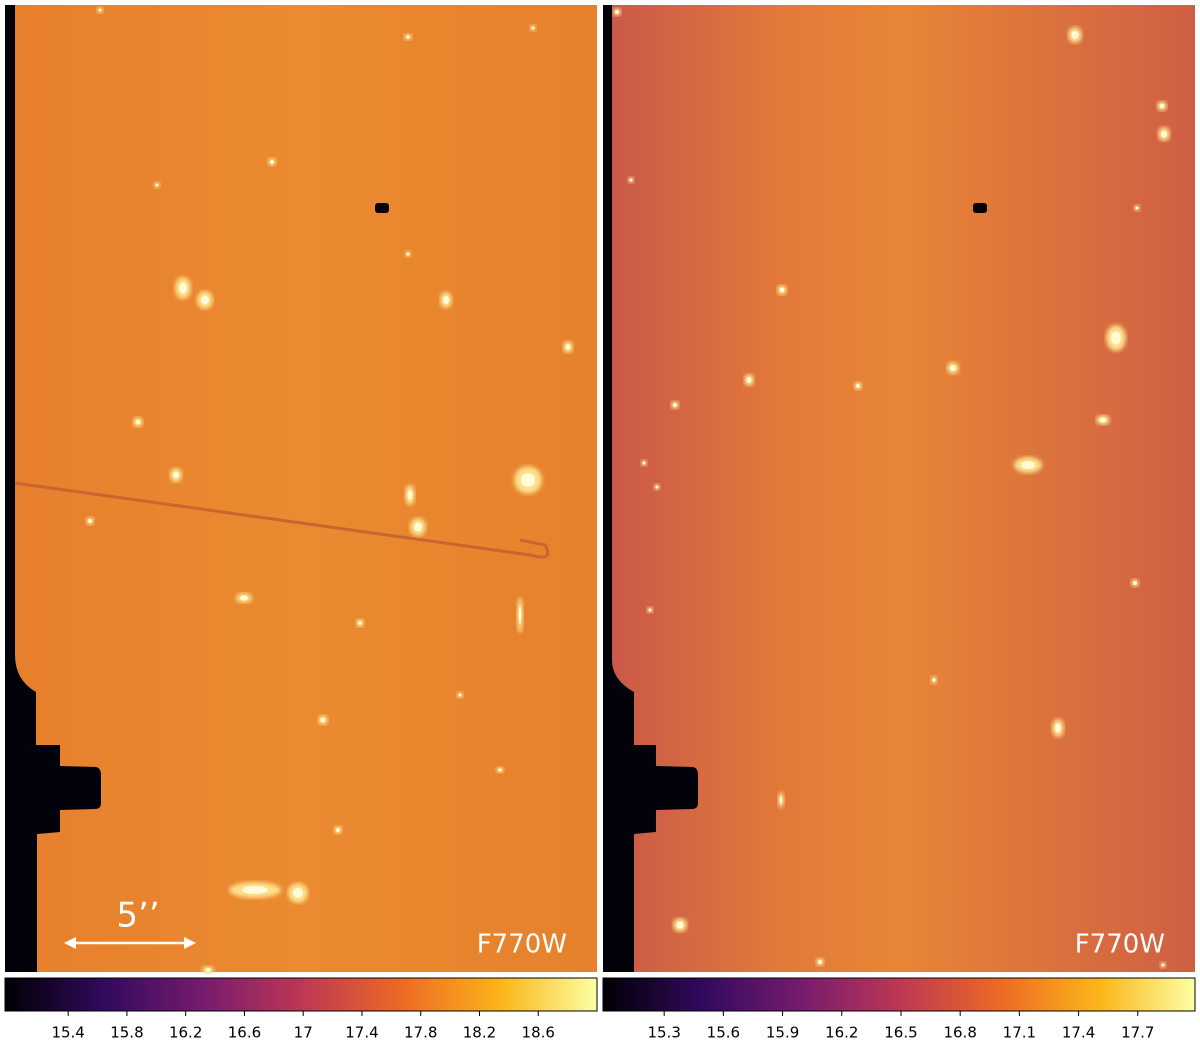  I want to click on streak, so click(282, 520).